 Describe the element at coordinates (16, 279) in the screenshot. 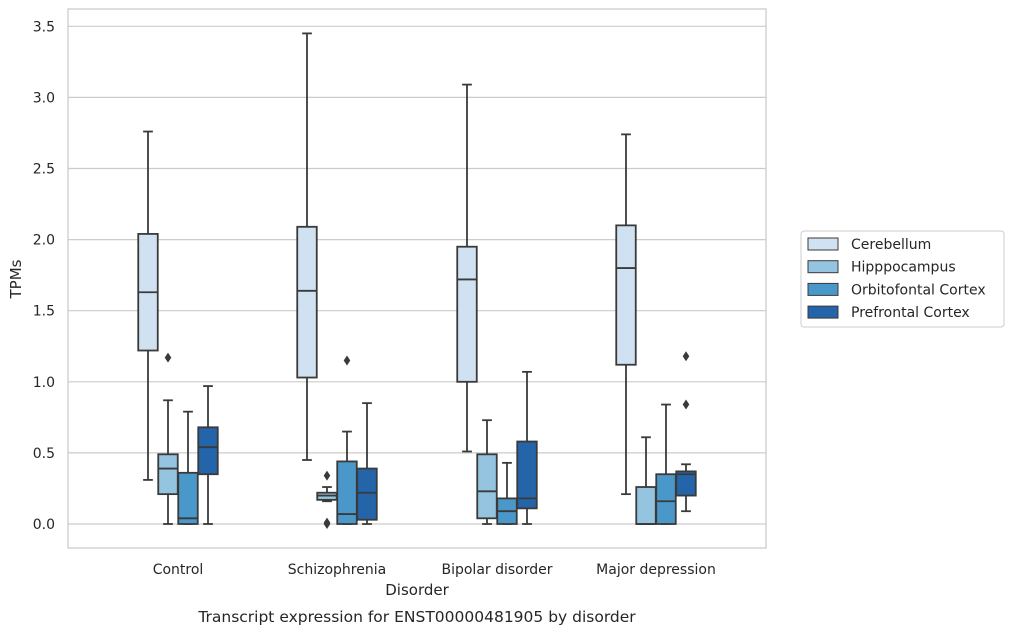

I see `y-axis-label: TPMs` at that location.